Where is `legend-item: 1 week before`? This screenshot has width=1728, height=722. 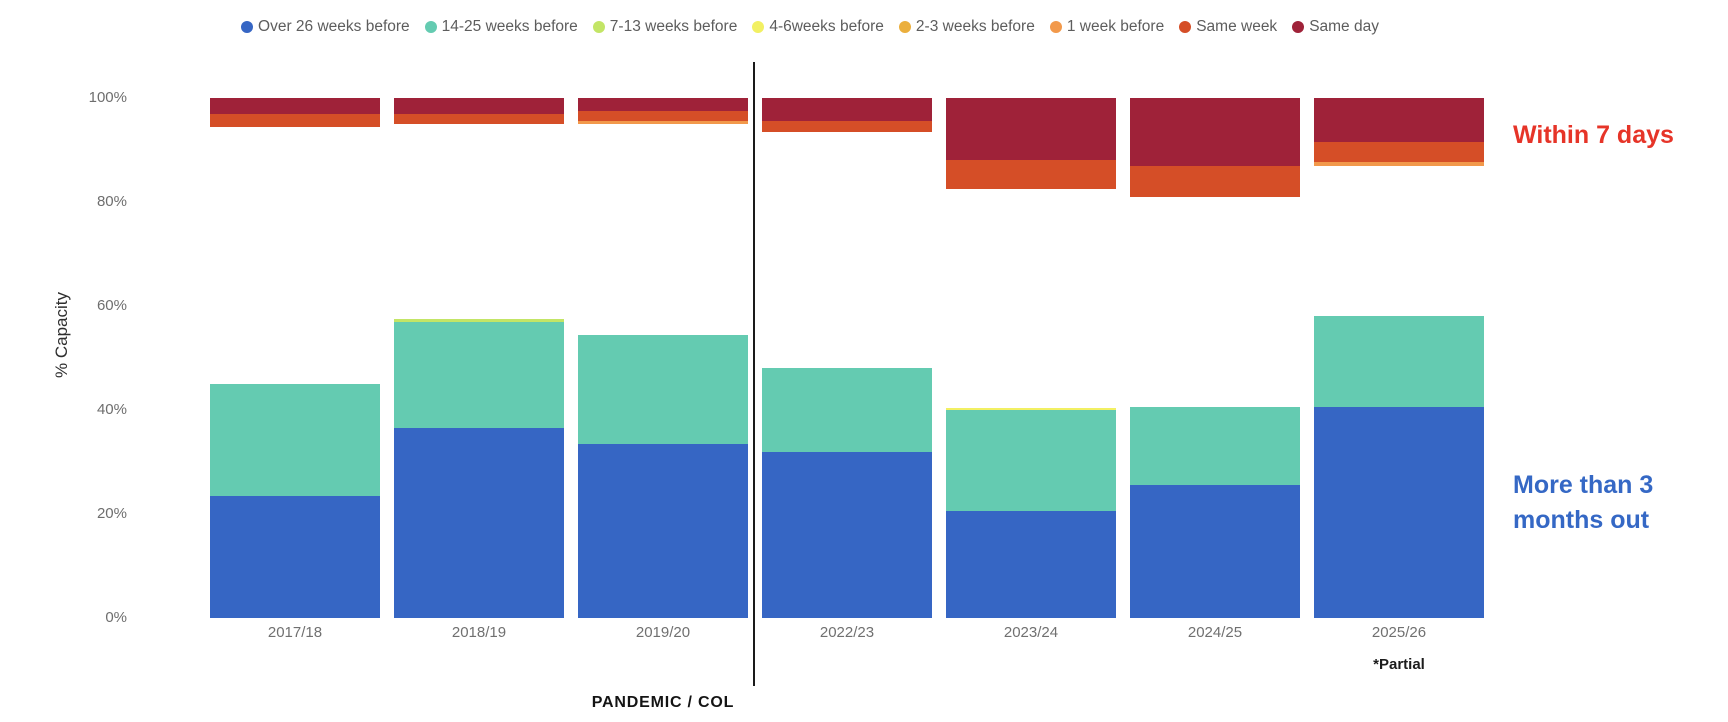 legend-item: 1 week before is located at coordinates (1107, 27).